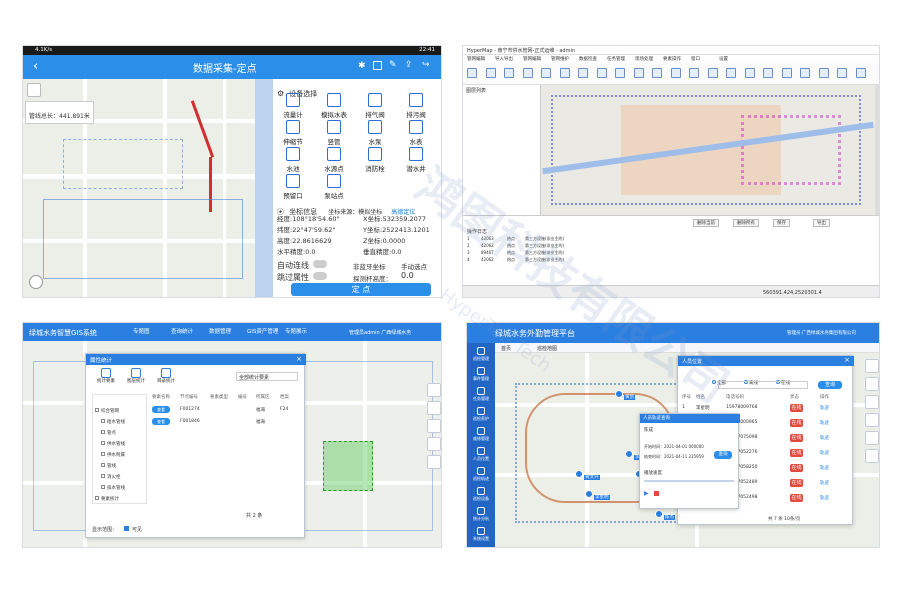 The image size is (900, 600). I want to click on tree-item: 供水附属, so click(113, 450).